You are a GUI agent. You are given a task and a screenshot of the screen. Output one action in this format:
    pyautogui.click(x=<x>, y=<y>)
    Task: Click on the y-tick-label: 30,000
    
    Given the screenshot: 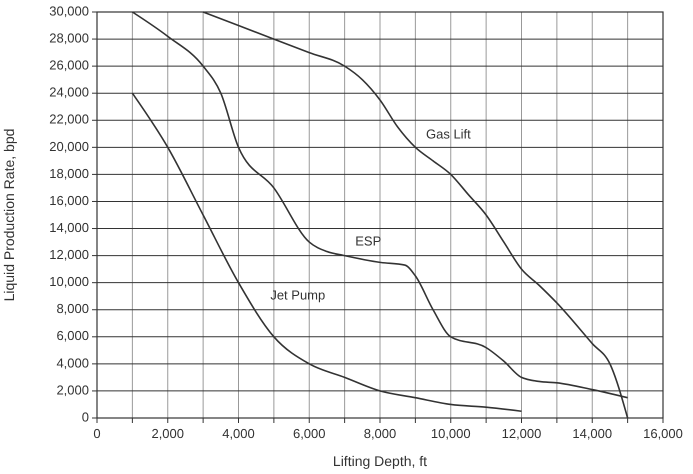 What is the action you would take?
    pyautogui.click(x=69, y=10)
    